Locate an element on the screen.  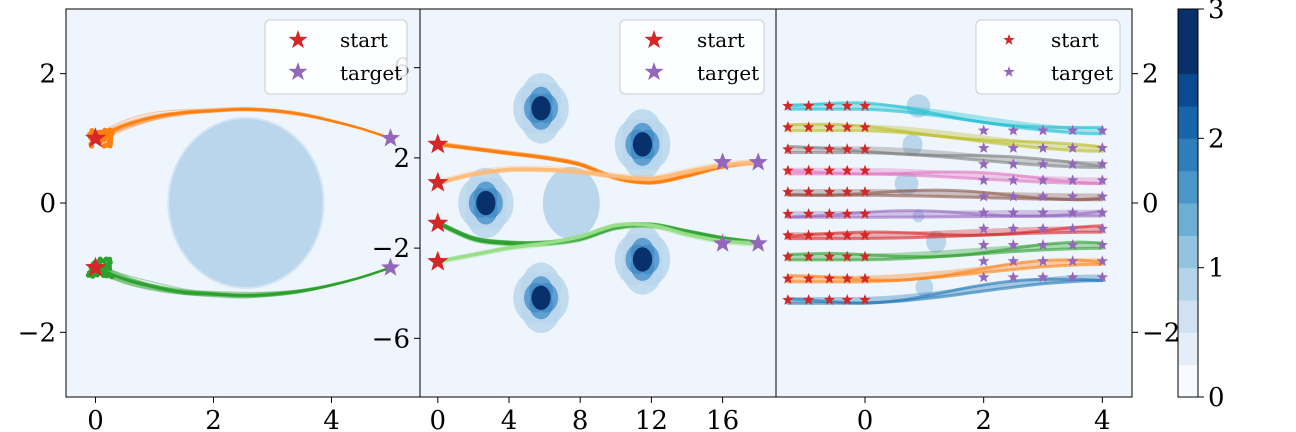
y-tick-label: −2 is located at coordinates (391, 249).